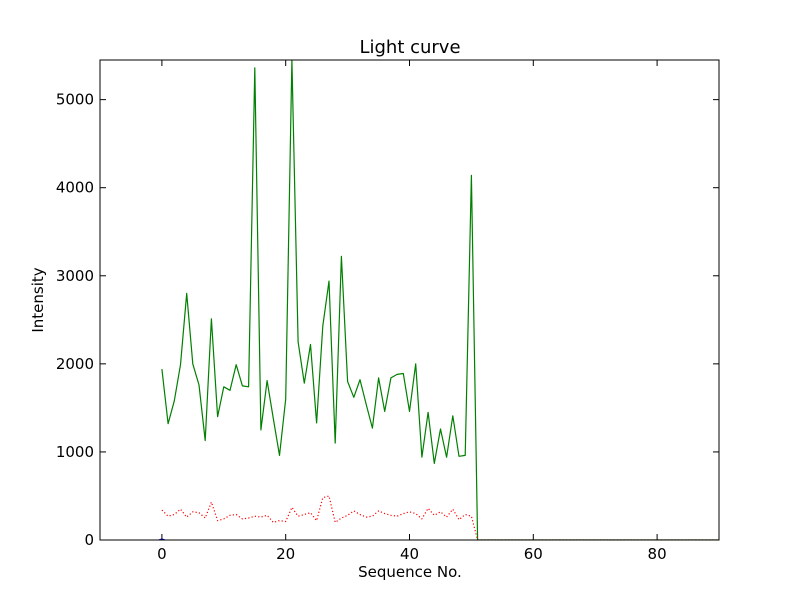  Describe the element at coordinates (75, 364) in the screenshot. I see `y-tick-label: 2000` at that location.